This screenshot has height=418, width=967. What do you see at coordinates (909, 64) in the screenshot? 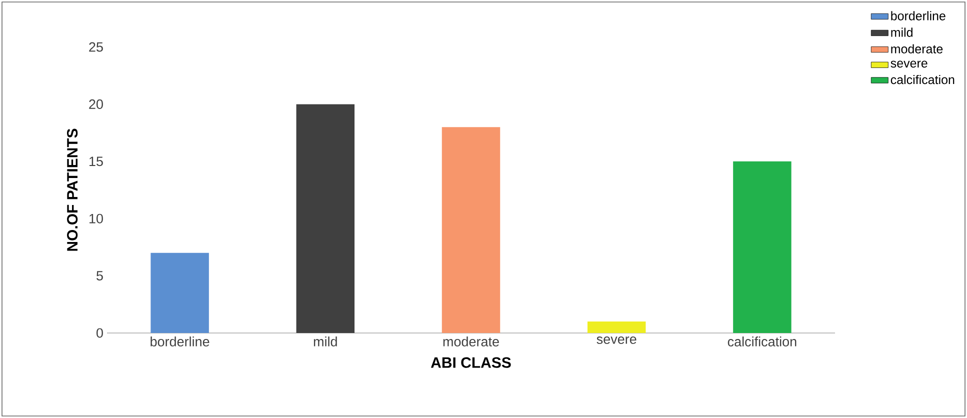
I see `legend-label: severe` at bounding box center [909, 64].